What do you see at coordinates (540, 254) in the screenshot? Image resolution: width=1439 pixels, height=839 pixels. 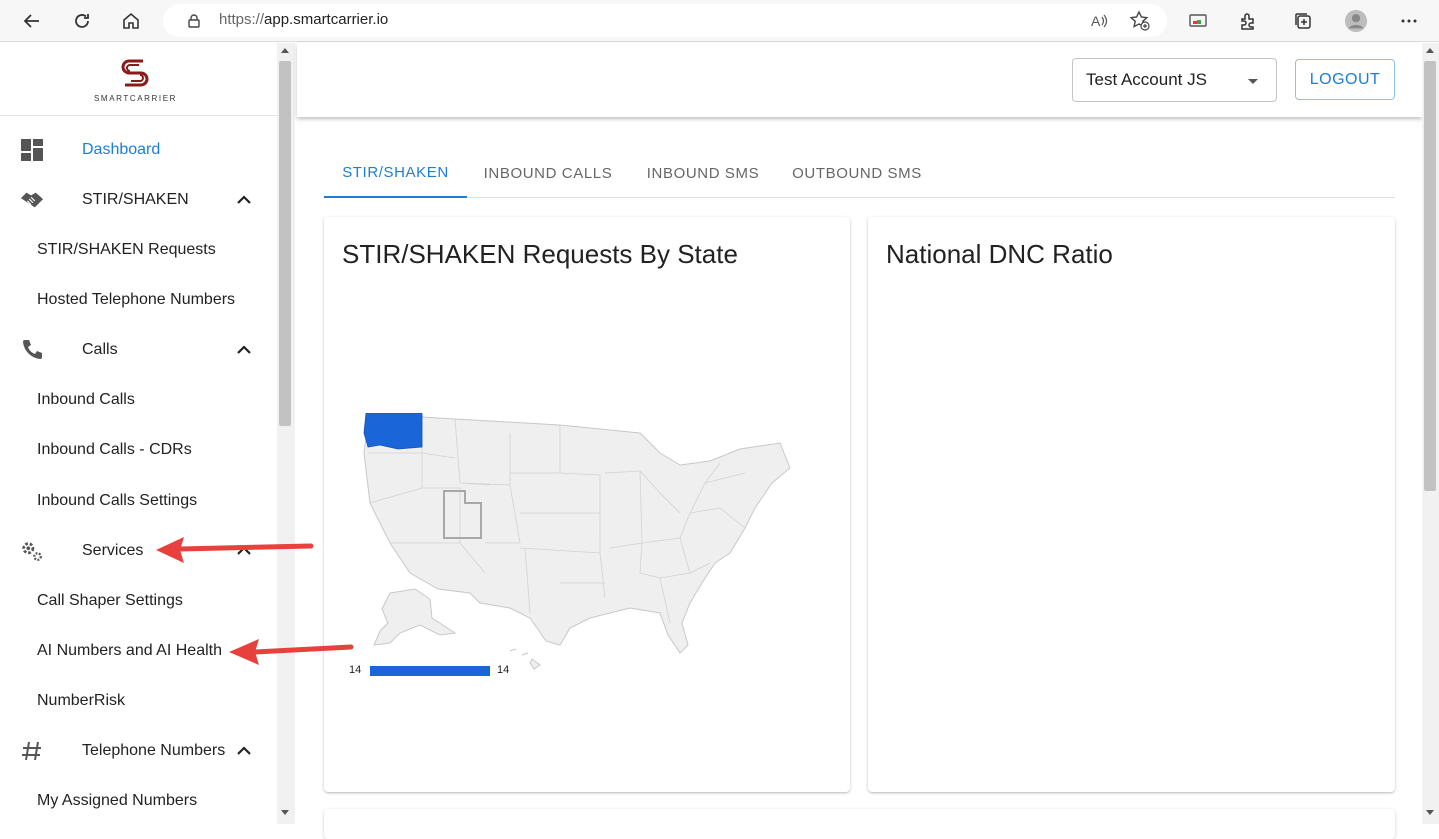 I see `card-title: STIR/SHAKEN Requests By State` at bounding box center [540, 254].